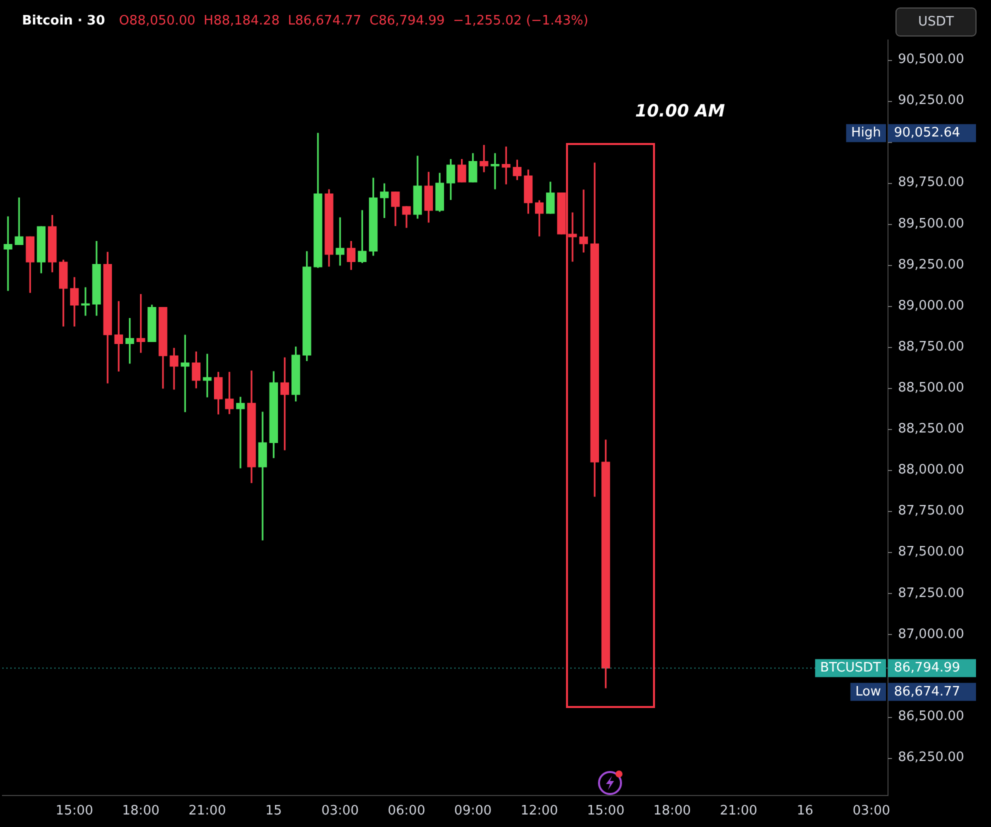 The width and height of the screenshot is (991, 827). I want to click on chart-subtitle: O88,050.00 H88,184.28 L86,674.77 C86,794.99 −1,255.02 (−1.43%), so click(353, 20).